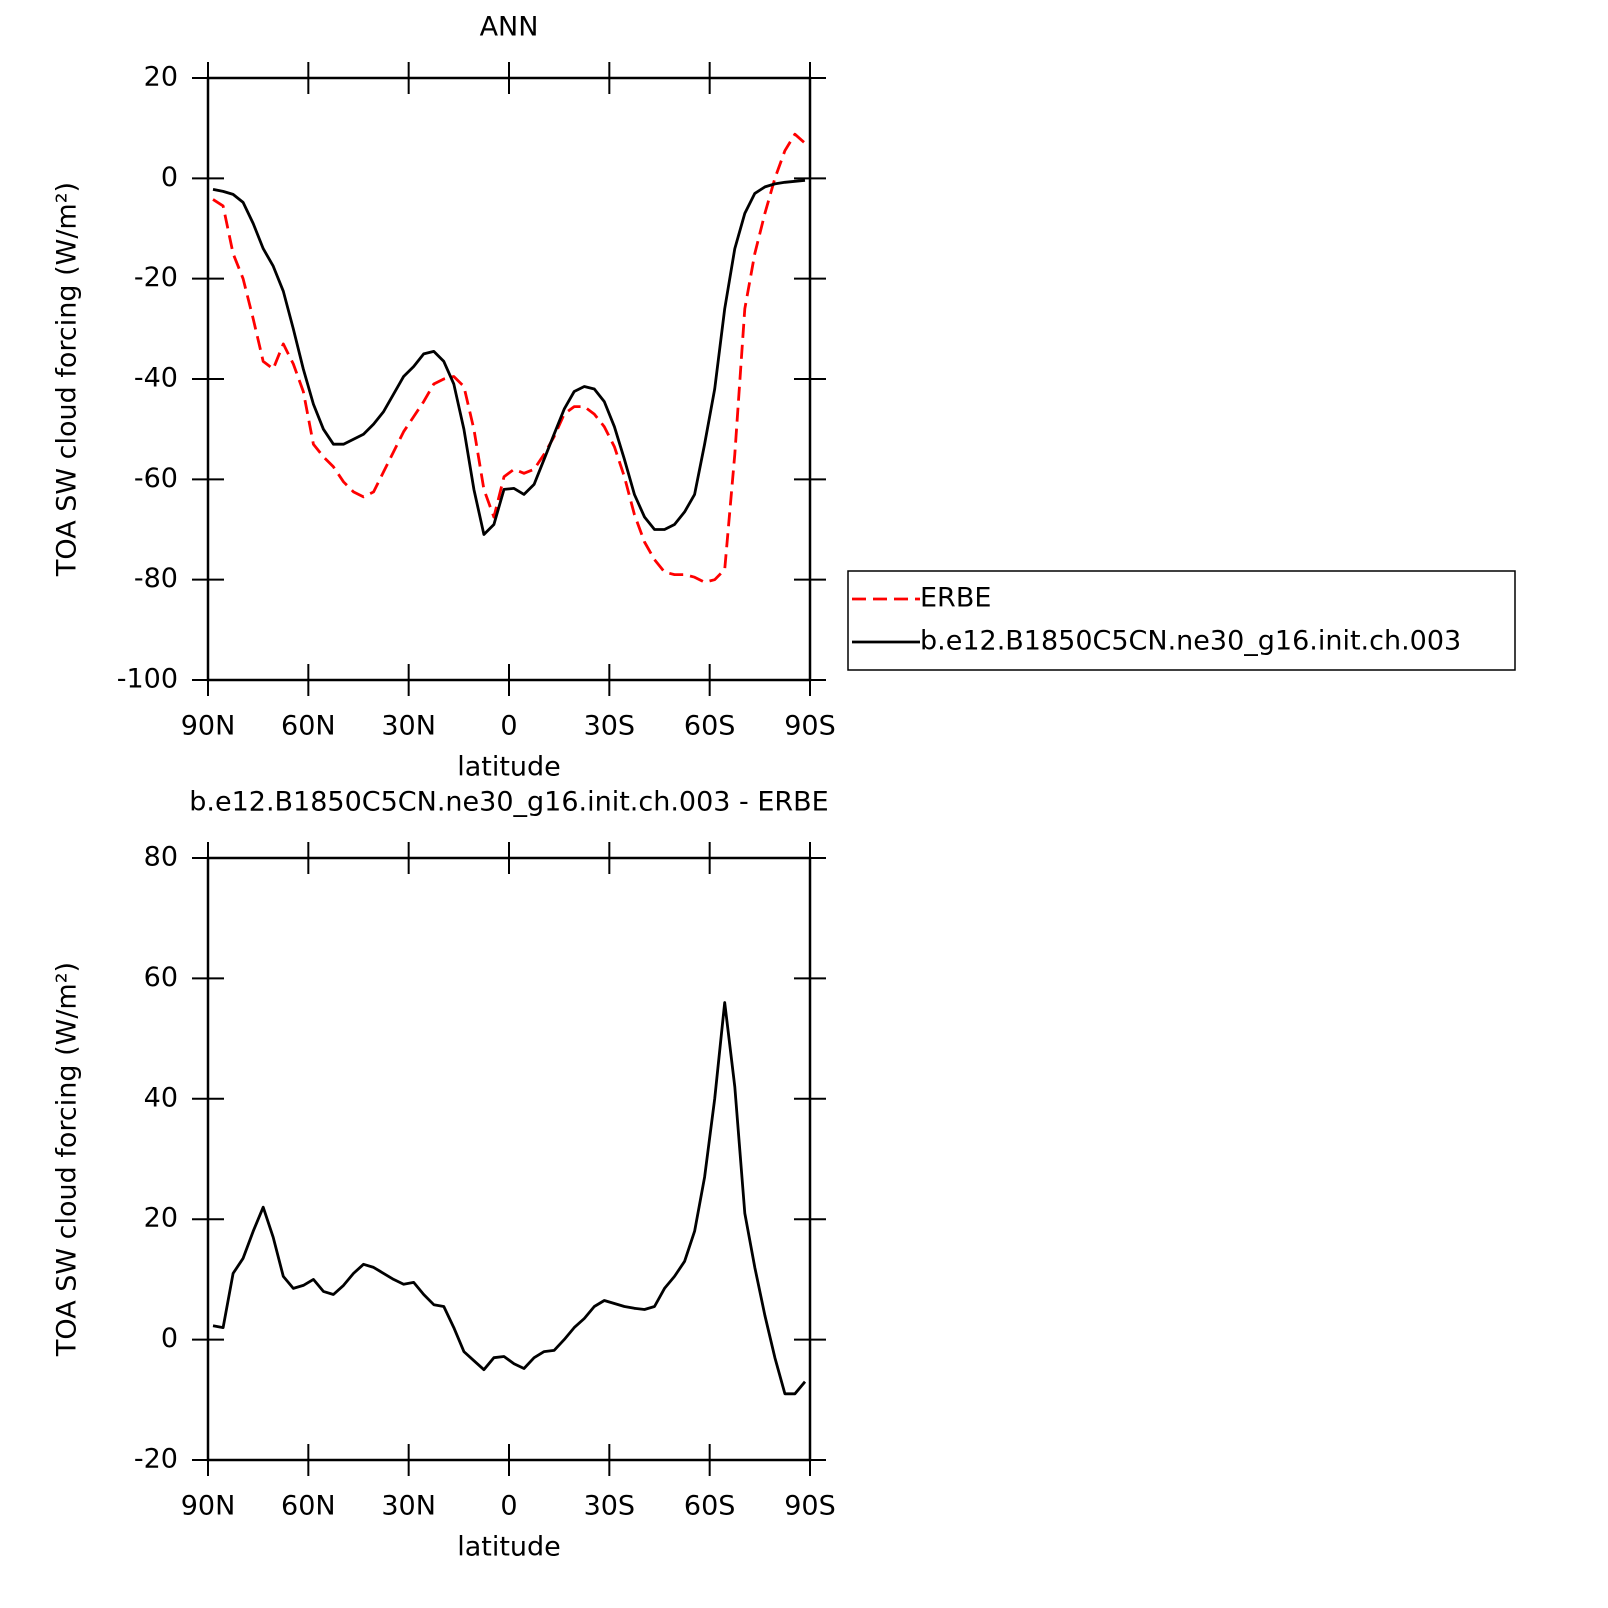 The height and width of the screenshot is (1608, 1608). What do you see at coordinates (147, 679) in the screenshot?
I see `y-tick-label: -100` at bounding box center [147, 679].